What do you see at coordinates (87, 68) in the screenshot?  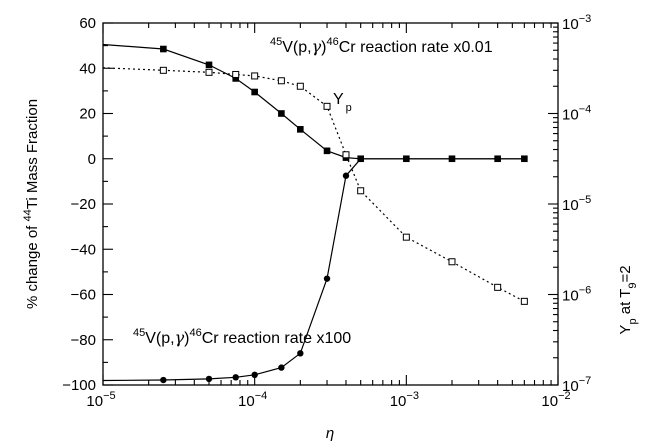 I see `y-tick-label: 40` at bounding box center [87, 68].